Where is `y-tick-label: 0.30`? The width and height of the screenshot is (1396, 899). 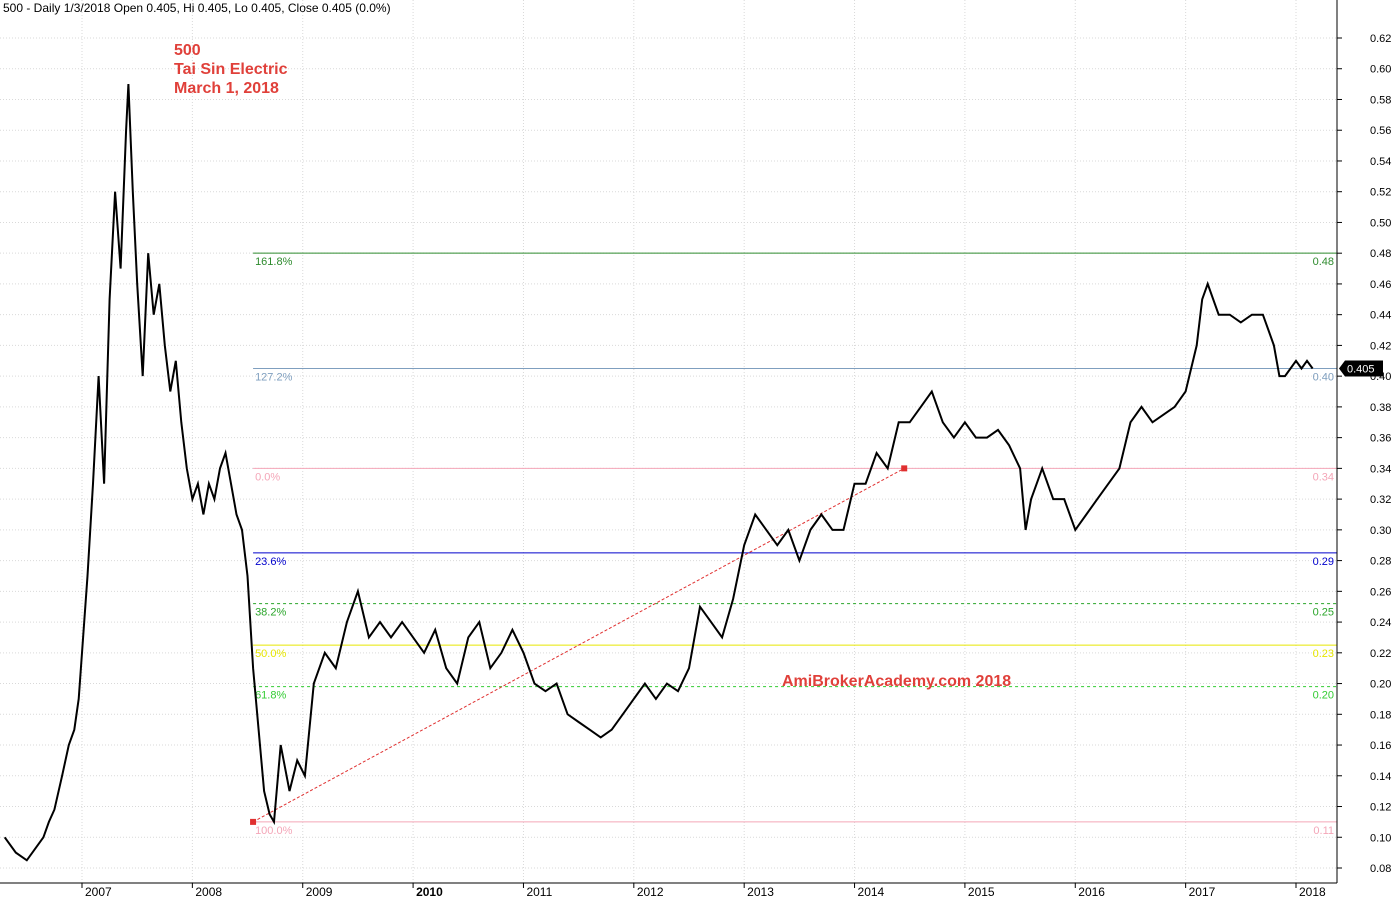
y-tick-label: 0.30 is located at coordinates (1380, 531).